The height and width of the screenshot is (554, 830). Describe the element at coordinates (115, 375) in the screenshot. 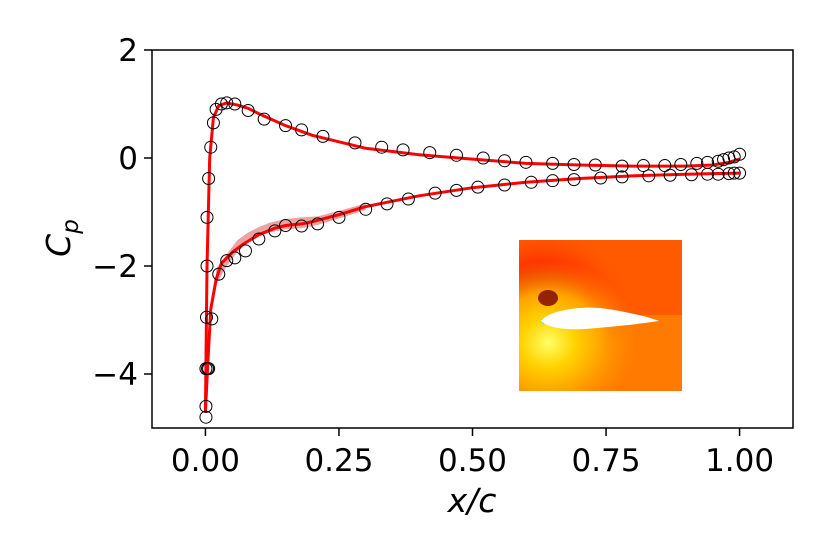

I see `y-tick-label: −4` at that location.